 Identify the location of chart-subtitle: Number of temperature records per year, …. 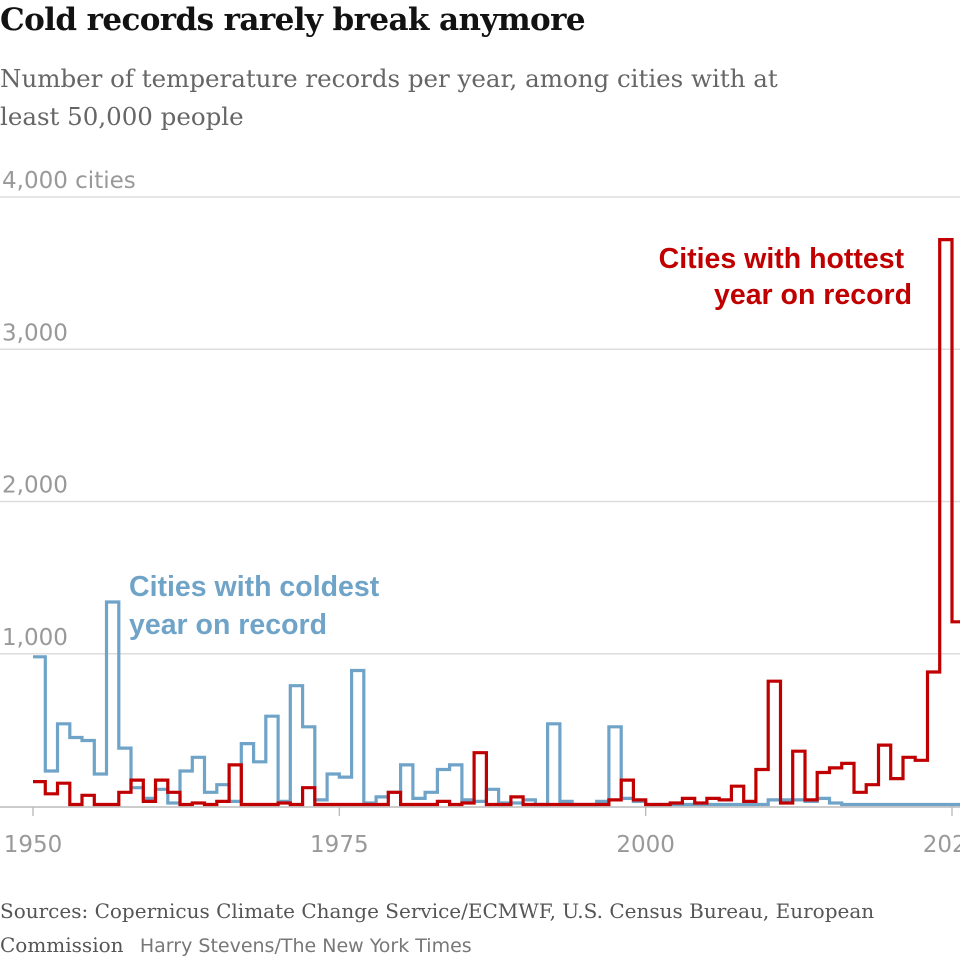
(389, 97).